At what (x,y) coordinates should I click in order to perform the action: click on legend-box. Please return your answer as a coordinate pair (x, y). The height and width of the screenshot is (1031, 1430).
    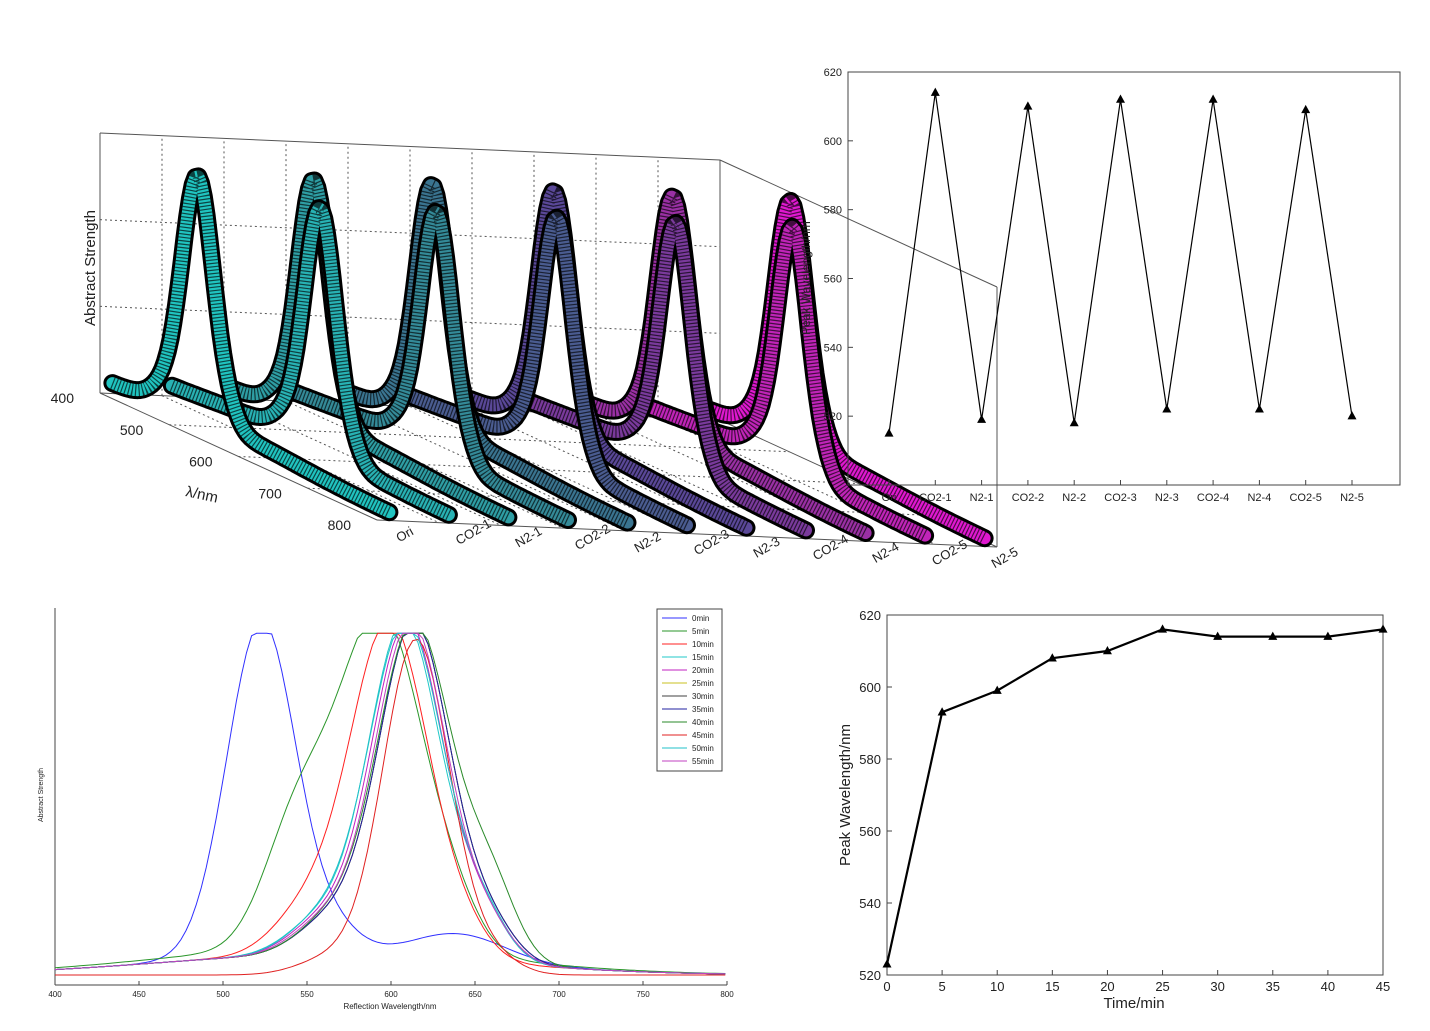
    Looking at the image, I should click on (689, 690).